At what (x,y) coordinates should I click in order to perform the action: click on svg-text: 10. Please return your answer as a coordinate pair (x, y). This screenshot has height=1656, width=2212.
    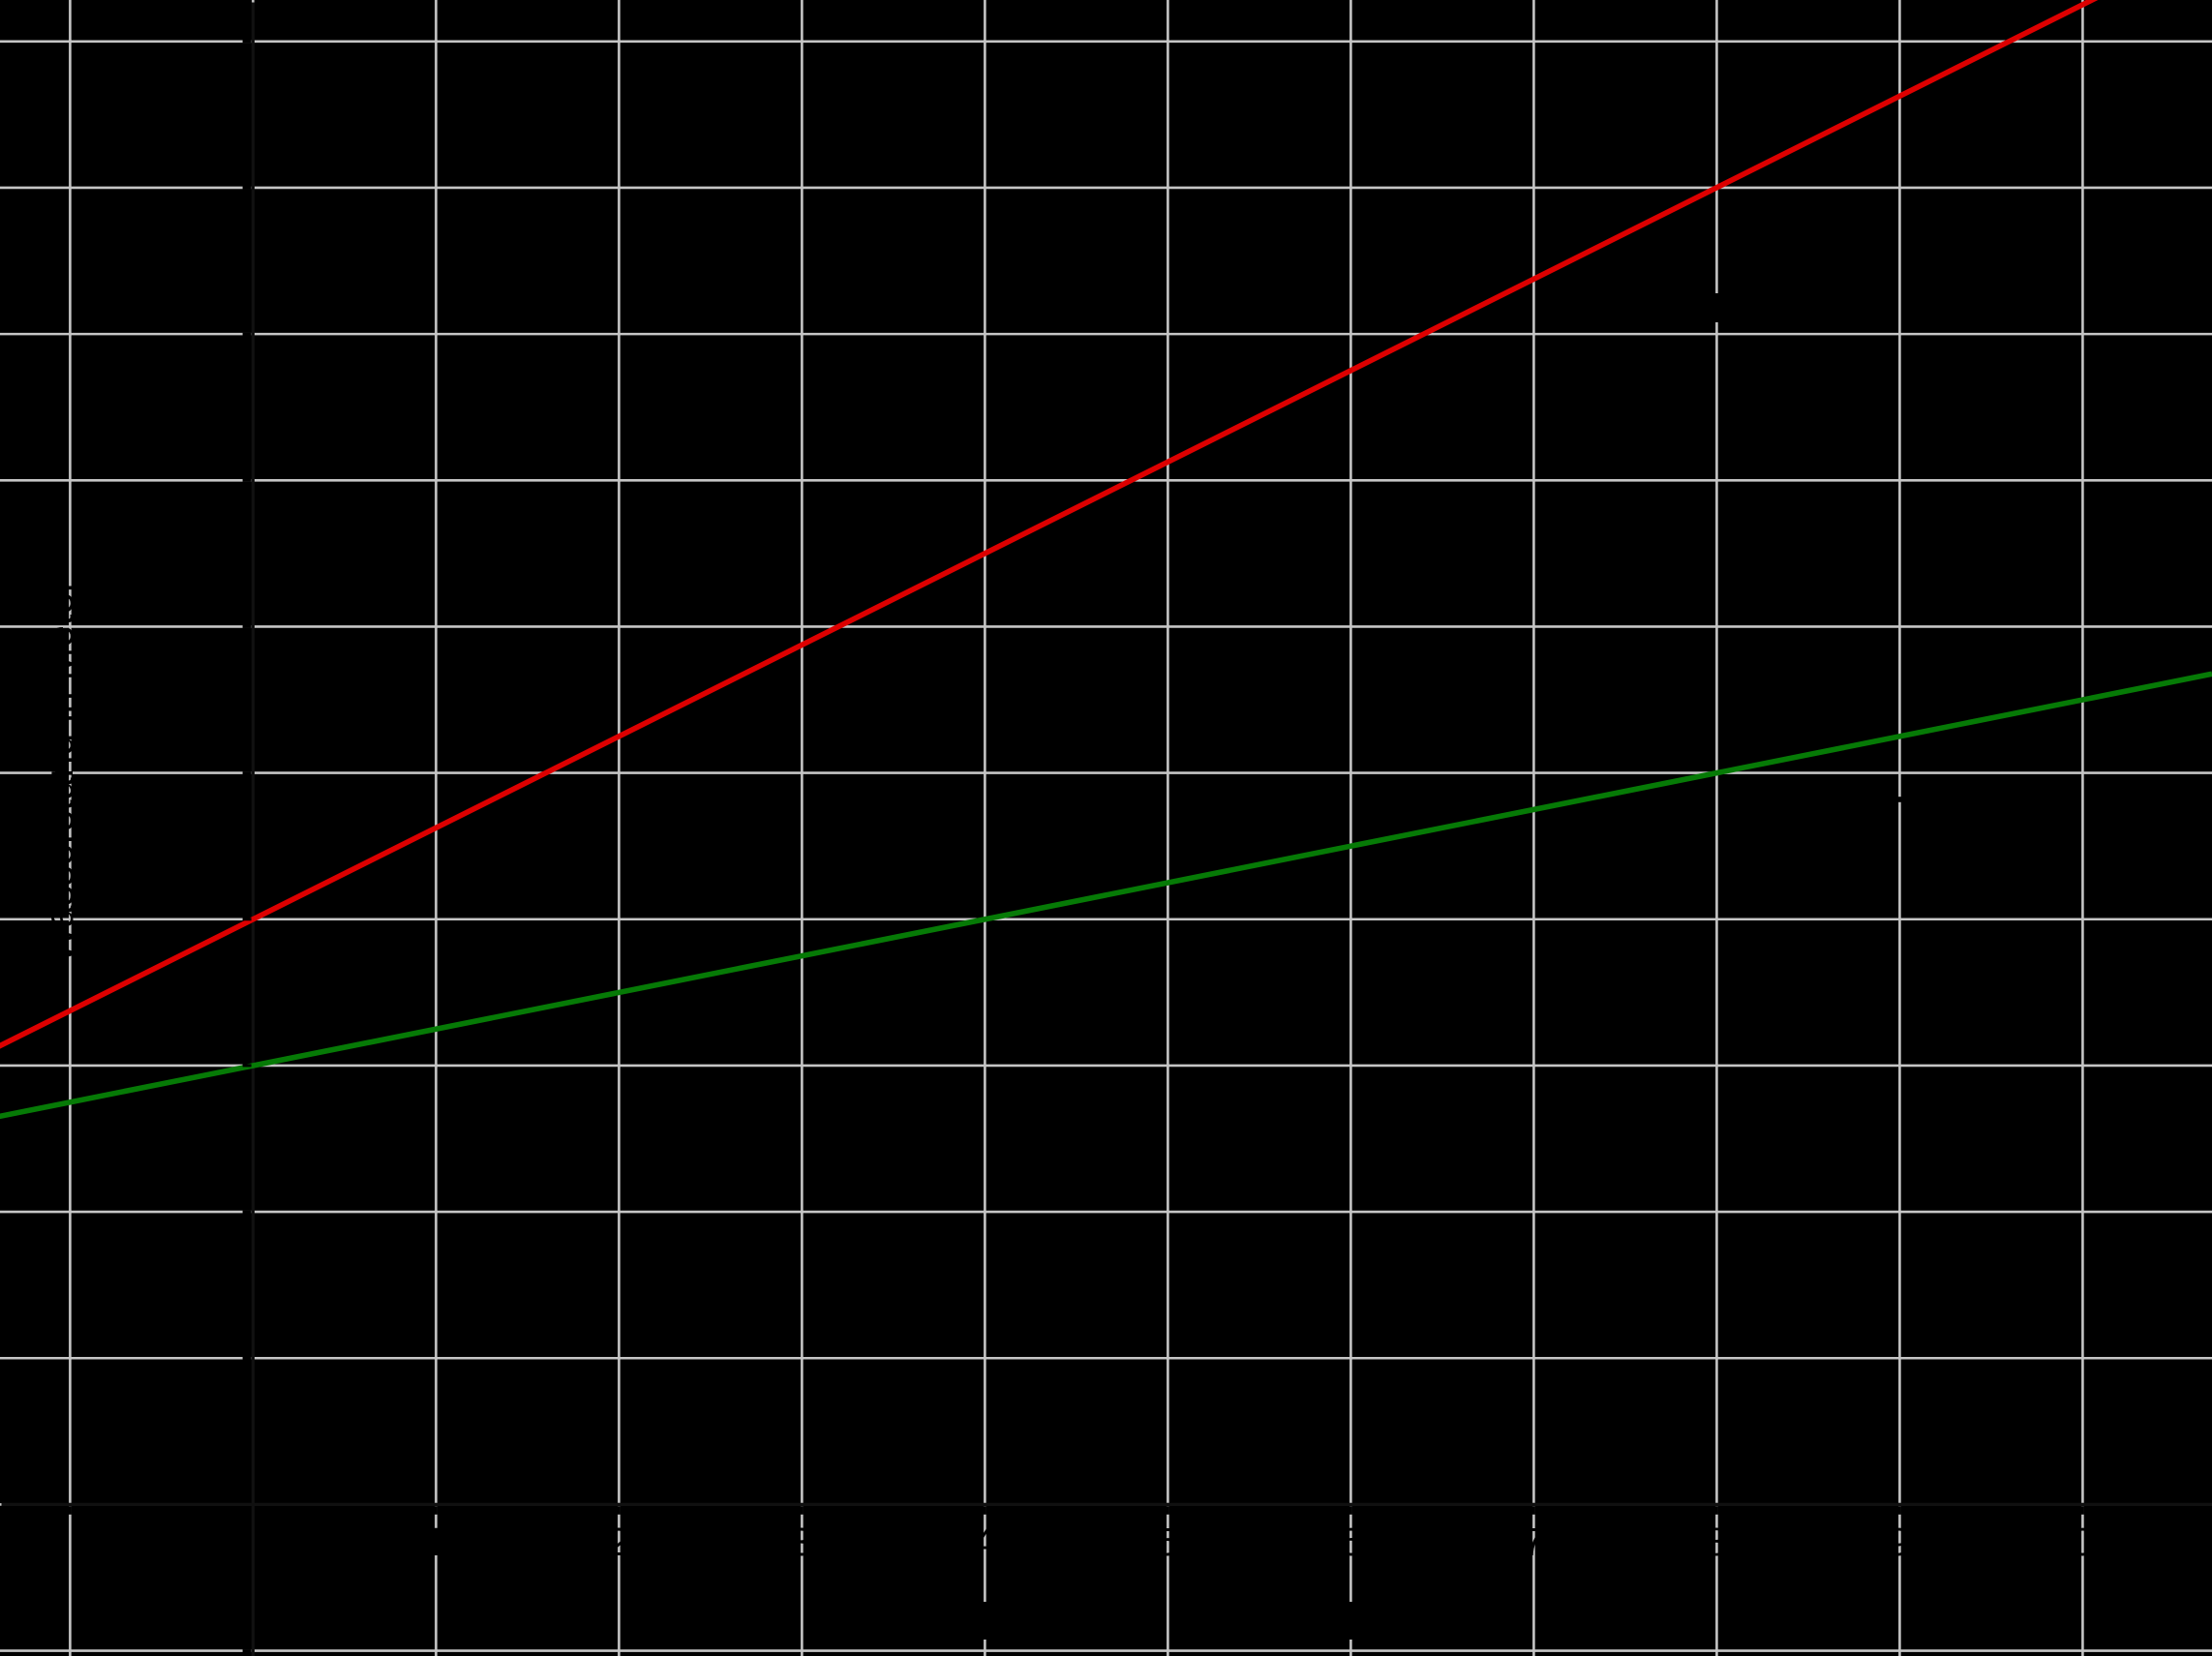
    Looking at the image, I should click on (2071, 1542).